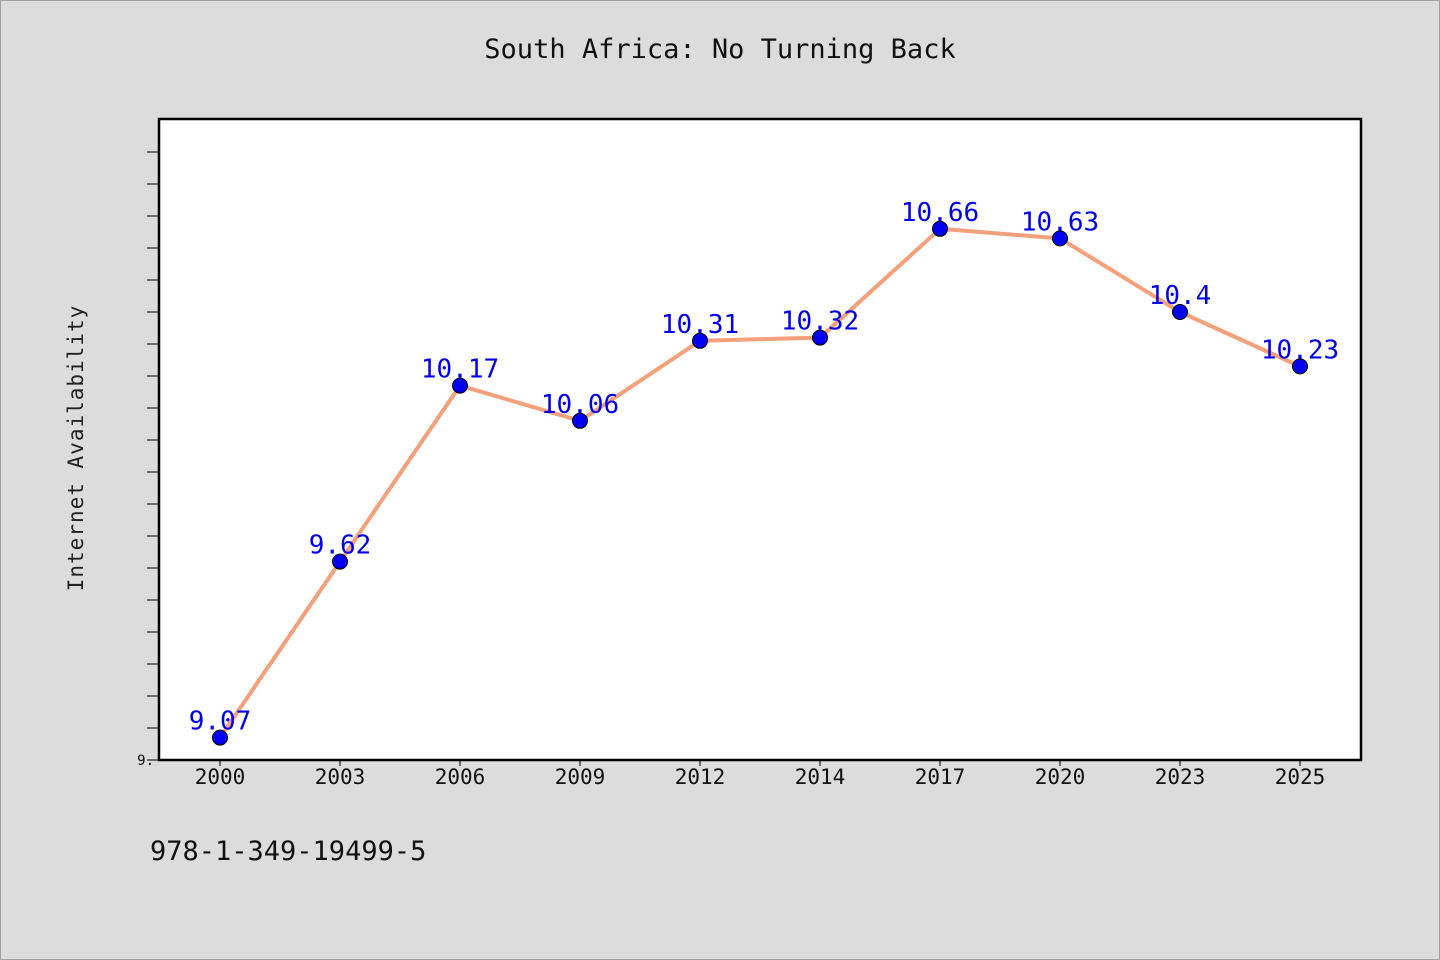 Image resolution: width=1440 pixels, height=960 pixels. I want to click on data-label: 10.32, so click(820, 322).